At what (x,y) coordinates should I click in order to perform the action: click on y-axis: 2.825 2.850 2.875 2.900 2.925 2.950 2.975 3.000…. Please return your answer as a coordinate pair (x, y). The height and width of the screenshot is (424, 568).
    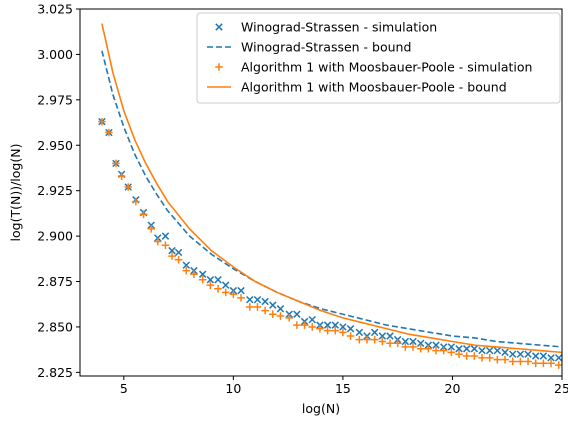
    Looking at the image, I should click on (58, 191).